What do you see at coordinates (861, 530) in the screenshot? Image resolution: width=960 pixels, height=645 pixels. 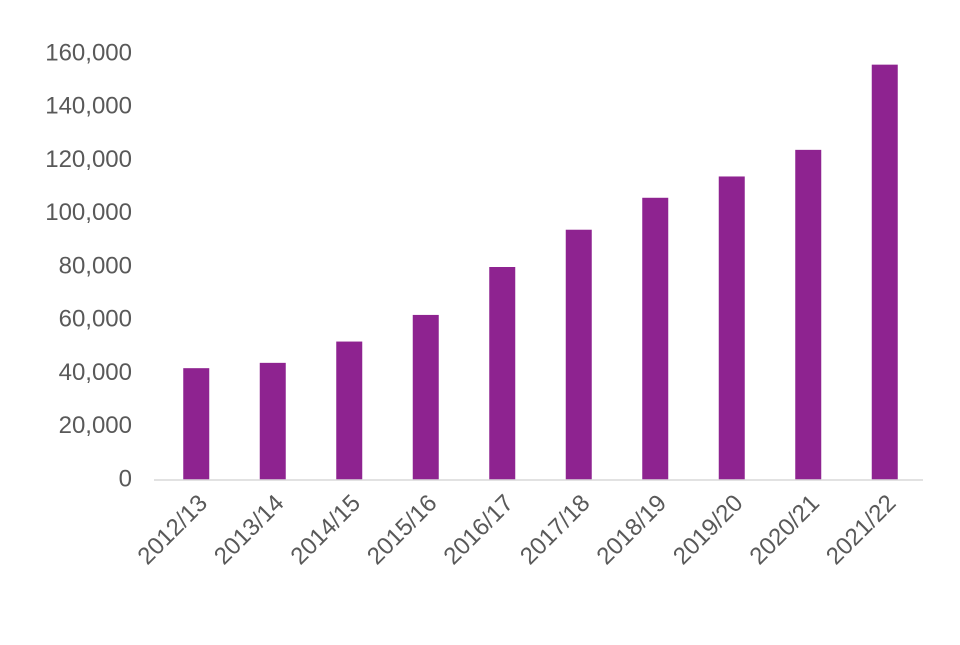 I see `x-tick-label: 2021/22` at bounding box center [861, 530].